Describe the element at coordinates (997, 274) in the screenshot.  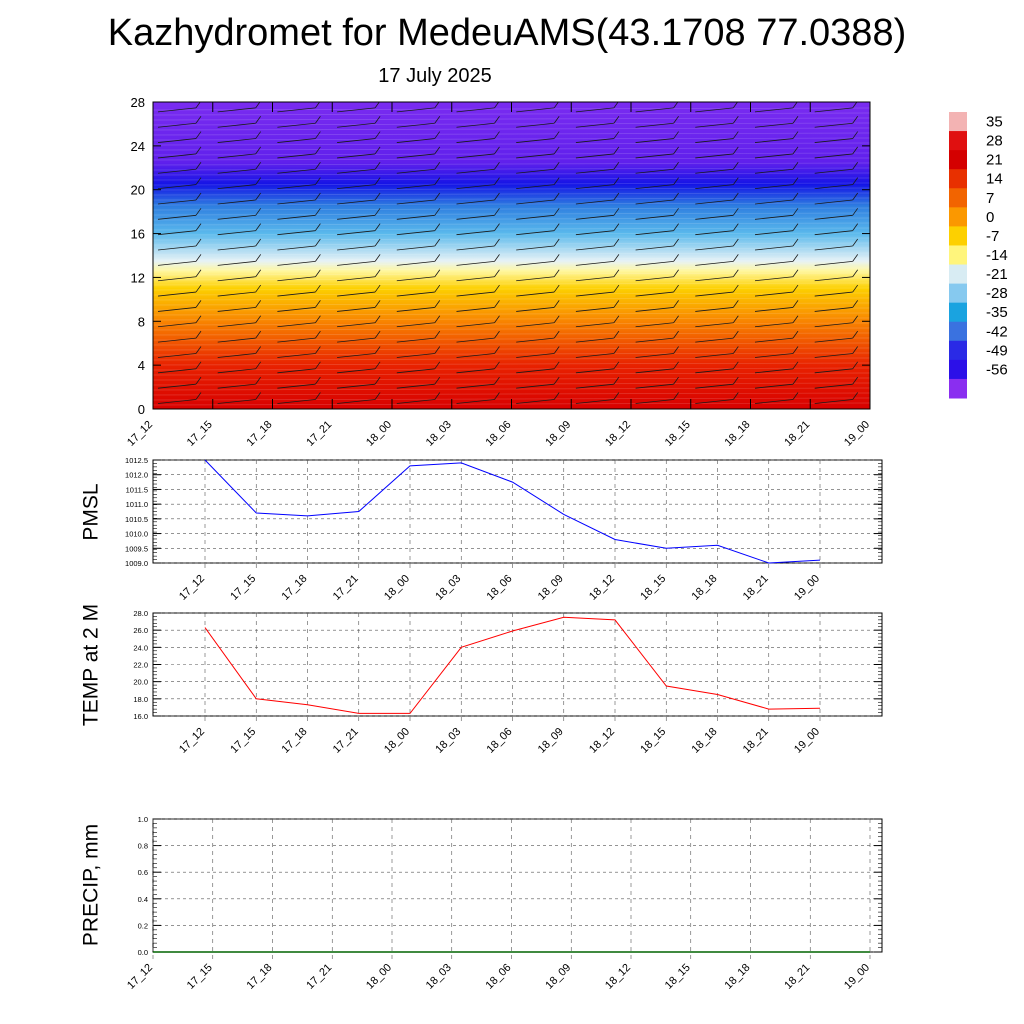
I see `colorbar-label: -21` at that location.